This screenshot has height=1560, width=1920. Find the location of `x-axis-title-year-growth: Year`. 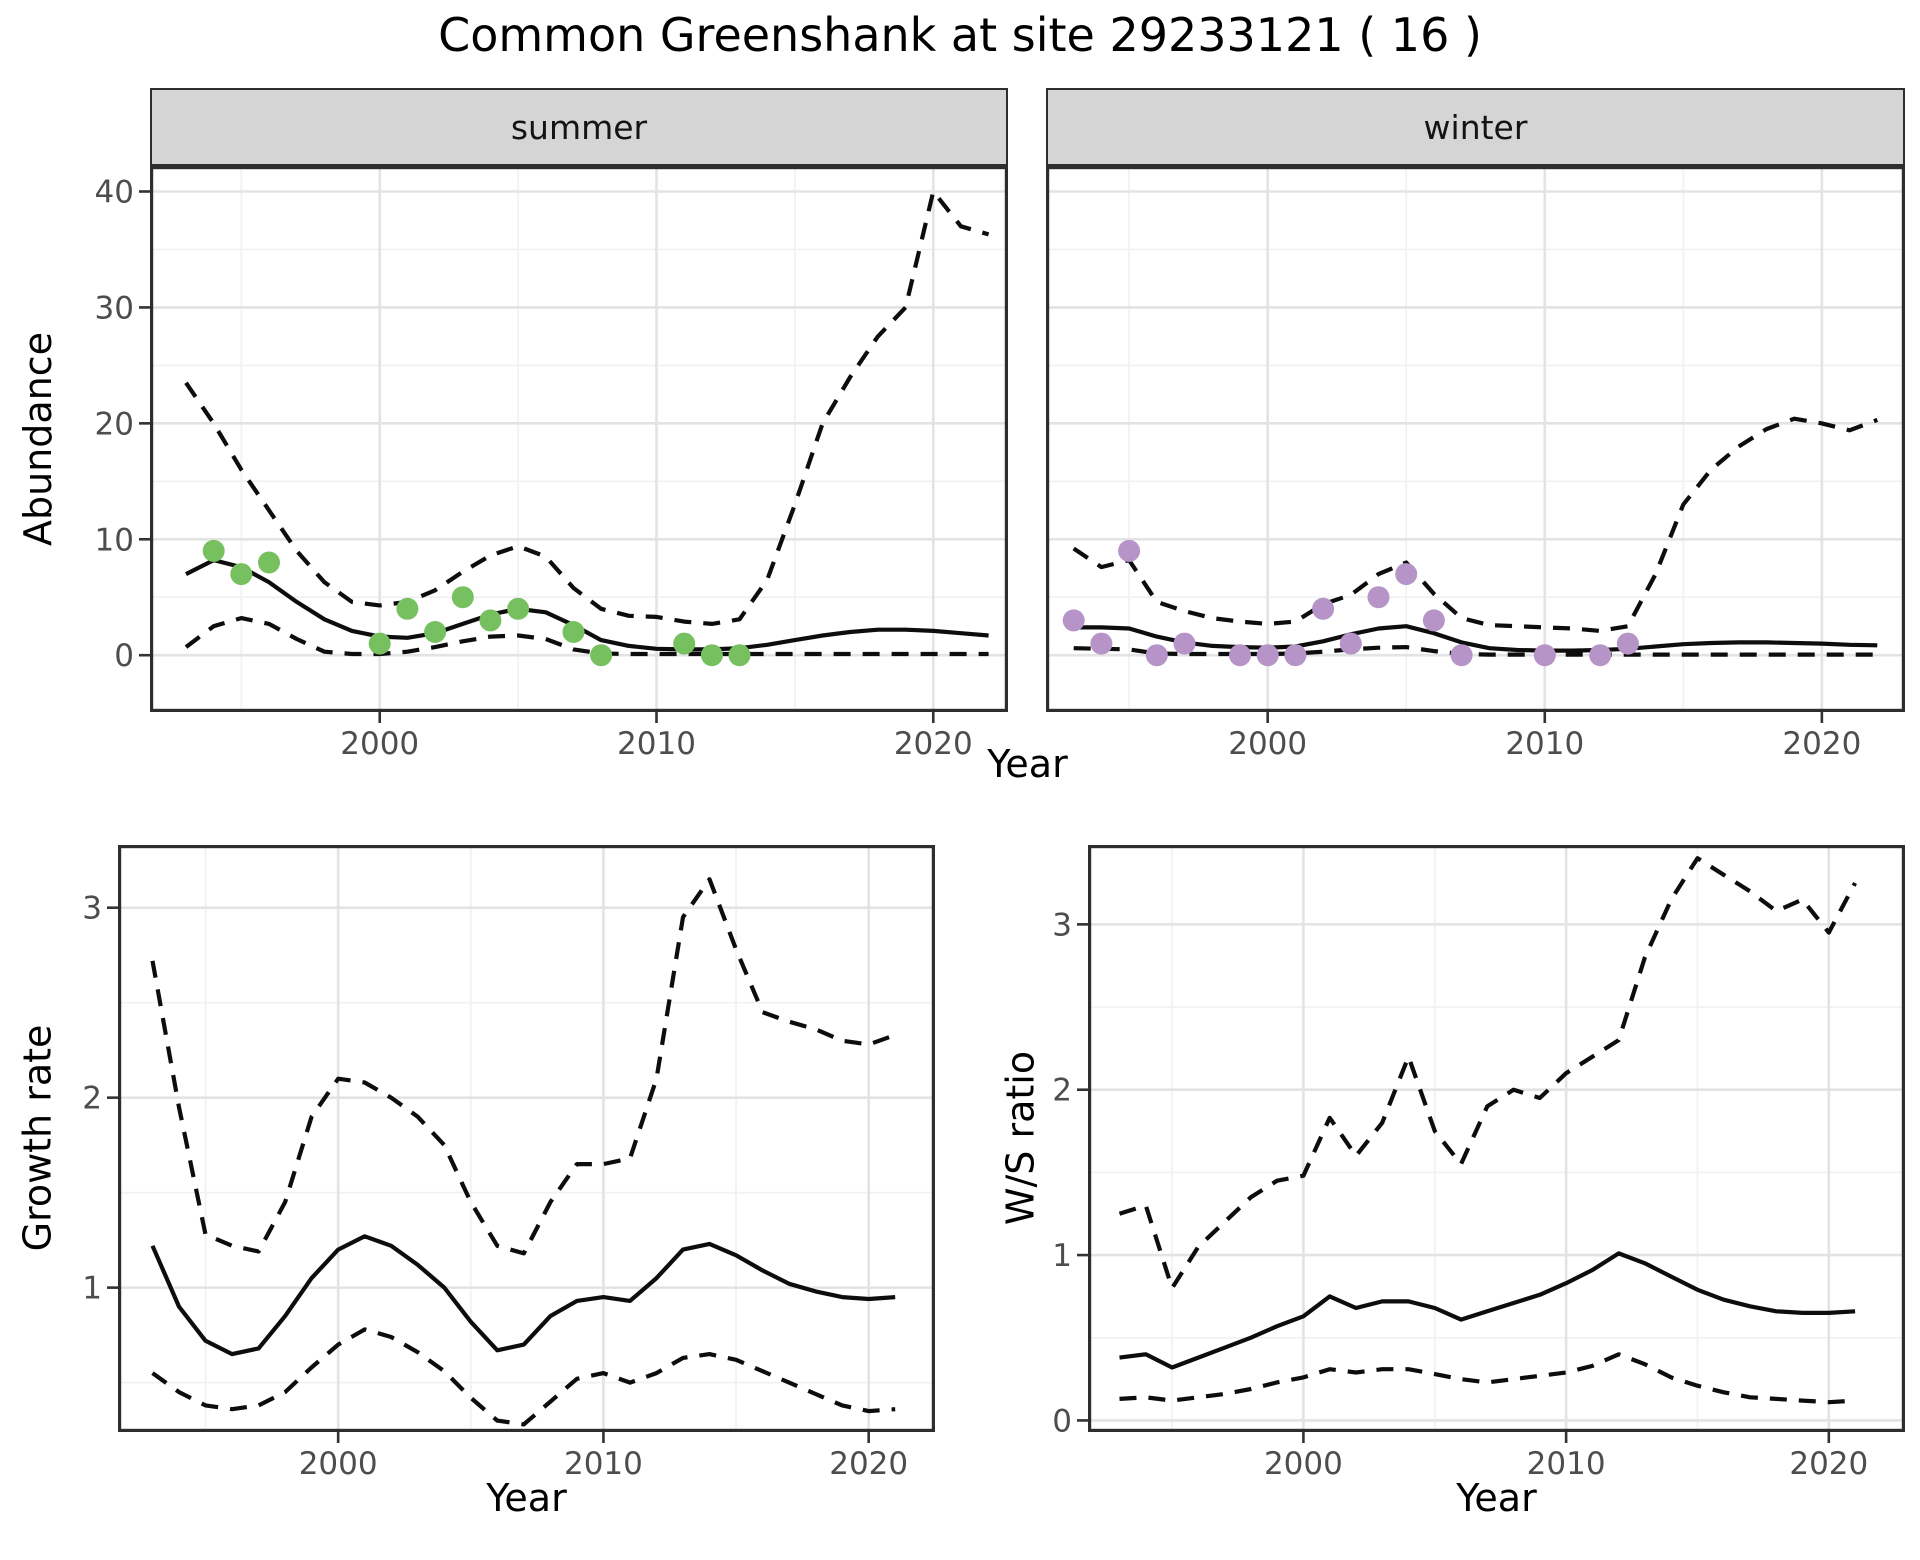

x-axis-title-year-growth: Year is located at coordinates (526, 1498).